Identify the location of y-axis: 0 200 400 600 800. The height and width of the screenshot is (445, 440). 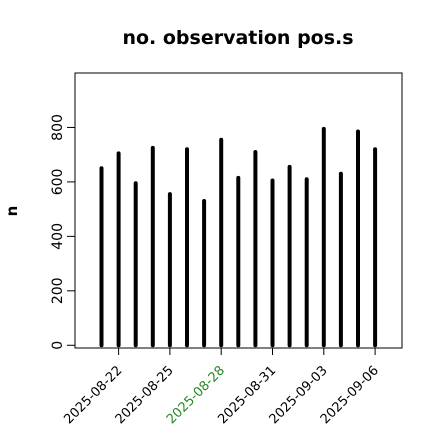
(62, 232).